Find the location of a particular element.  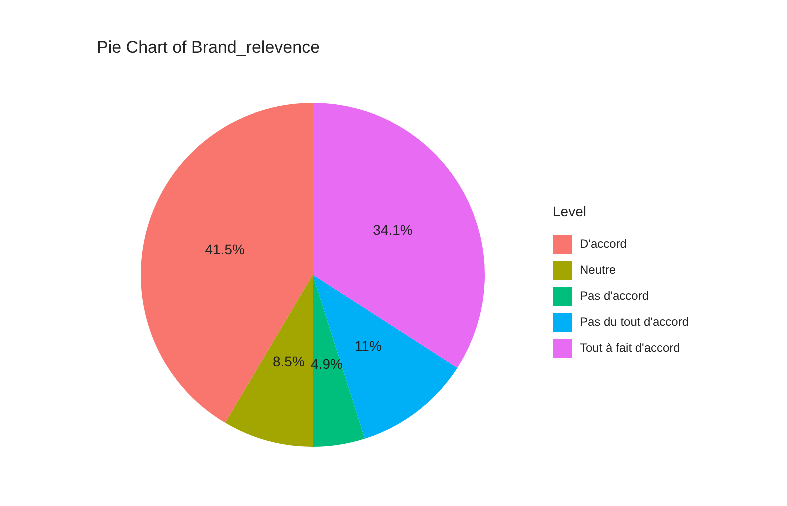

chart-title: Pie Chart of Brand_relevence is located at coordinates (208, 47).